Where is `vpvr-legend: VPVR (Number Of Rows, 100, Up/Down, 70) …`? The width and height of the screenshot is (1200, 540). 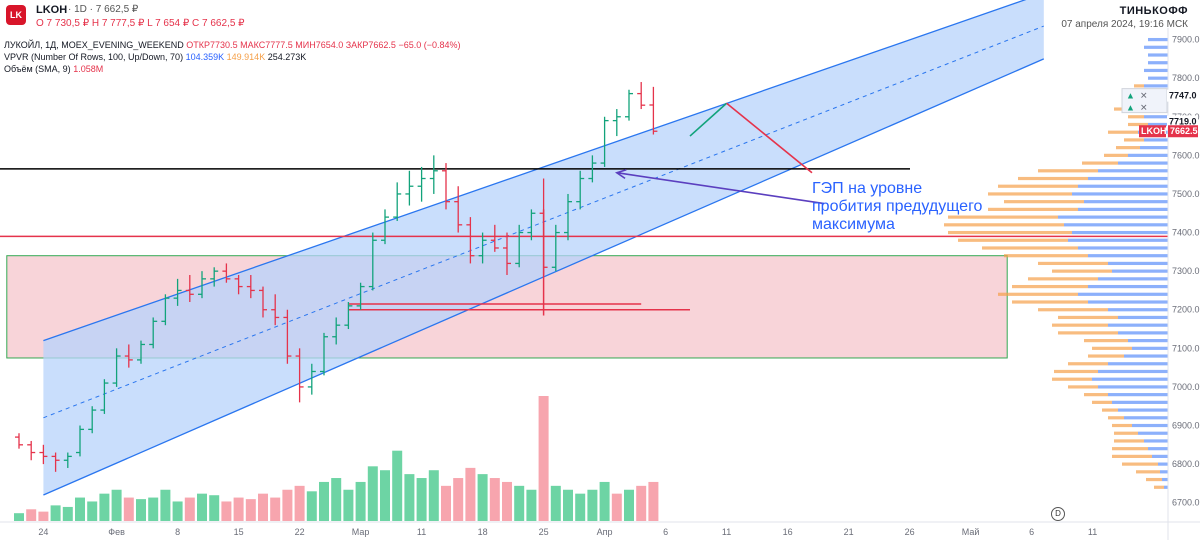 vpvr-legend: VPVR (Number Of Rows, 100, Up/Down, 70) … is located at coordinates (155, 57).